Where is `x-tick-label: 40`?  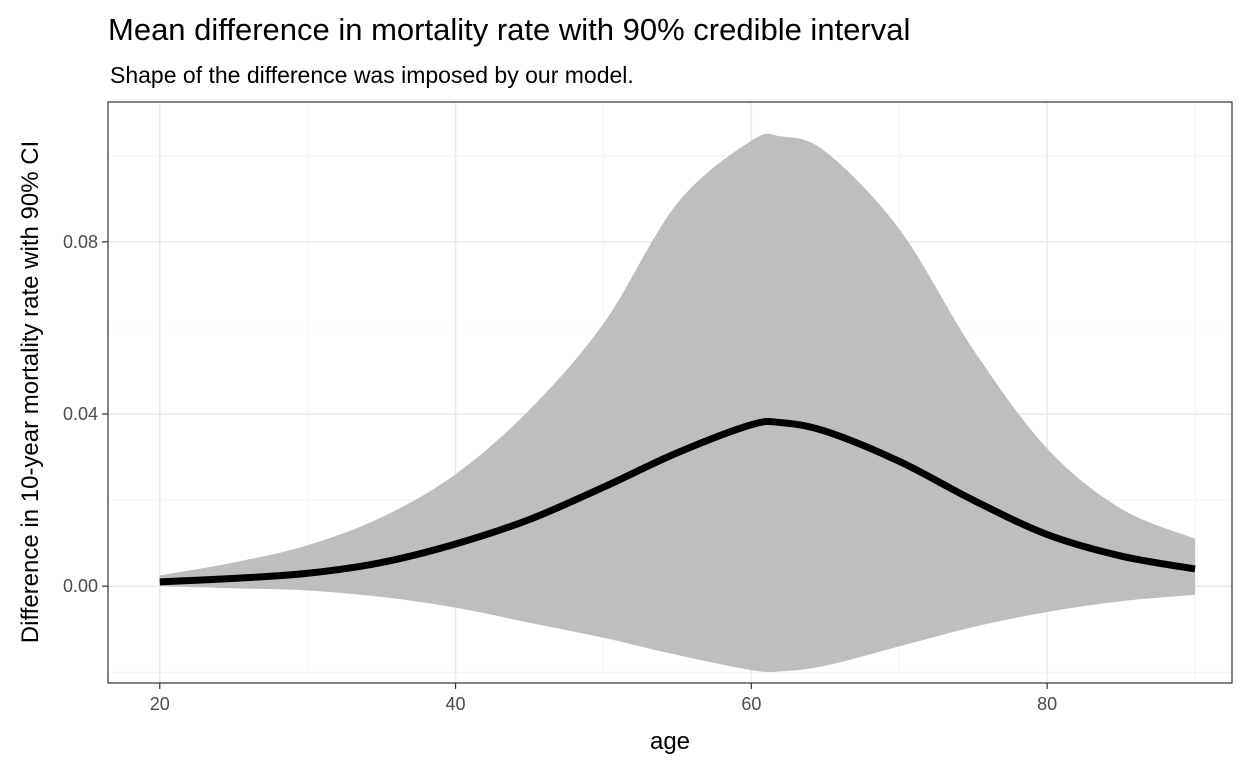 x-tick-label: 40 is located at coordinates (456, 704).